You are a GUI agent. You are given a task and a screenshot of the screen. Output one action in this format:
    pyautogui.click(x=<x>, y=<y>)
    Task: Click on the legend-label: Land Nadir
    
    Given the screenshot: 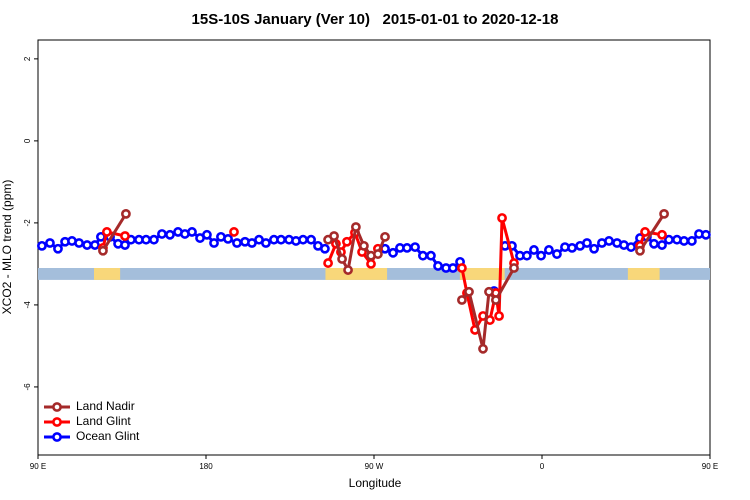 What is the action you would take?
    pyautogui.click(x=105, y=406)
    